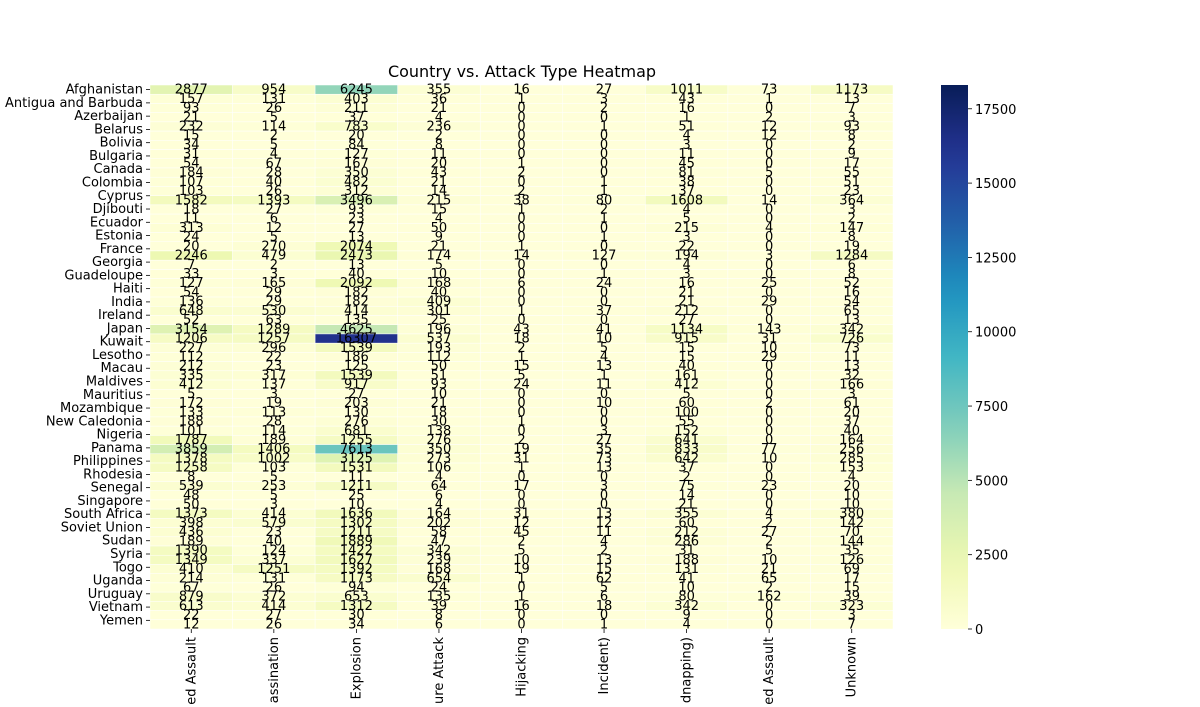 This screenshot has height=707, width=1200. I want to click on cell-value-label: 127, so click(191, 283).